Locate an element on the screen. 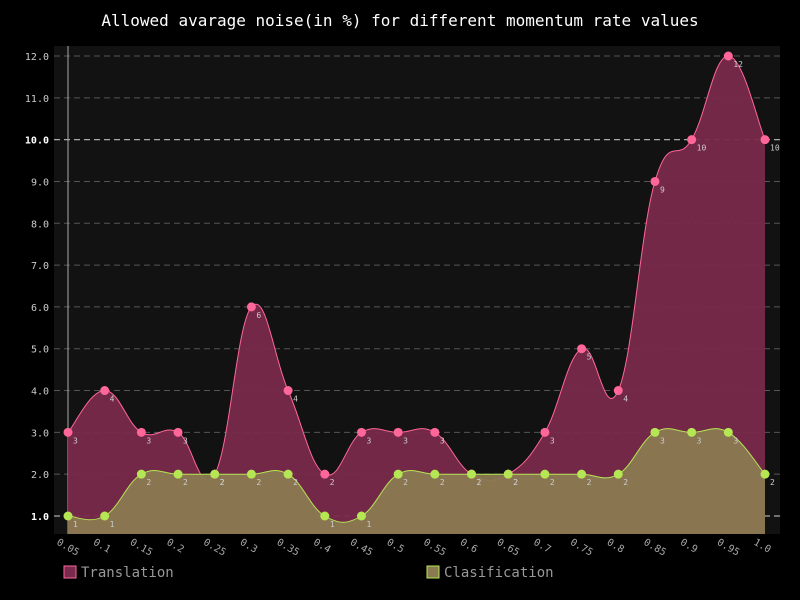  data-label-translation: 12 is located at coordinates (738, 64).